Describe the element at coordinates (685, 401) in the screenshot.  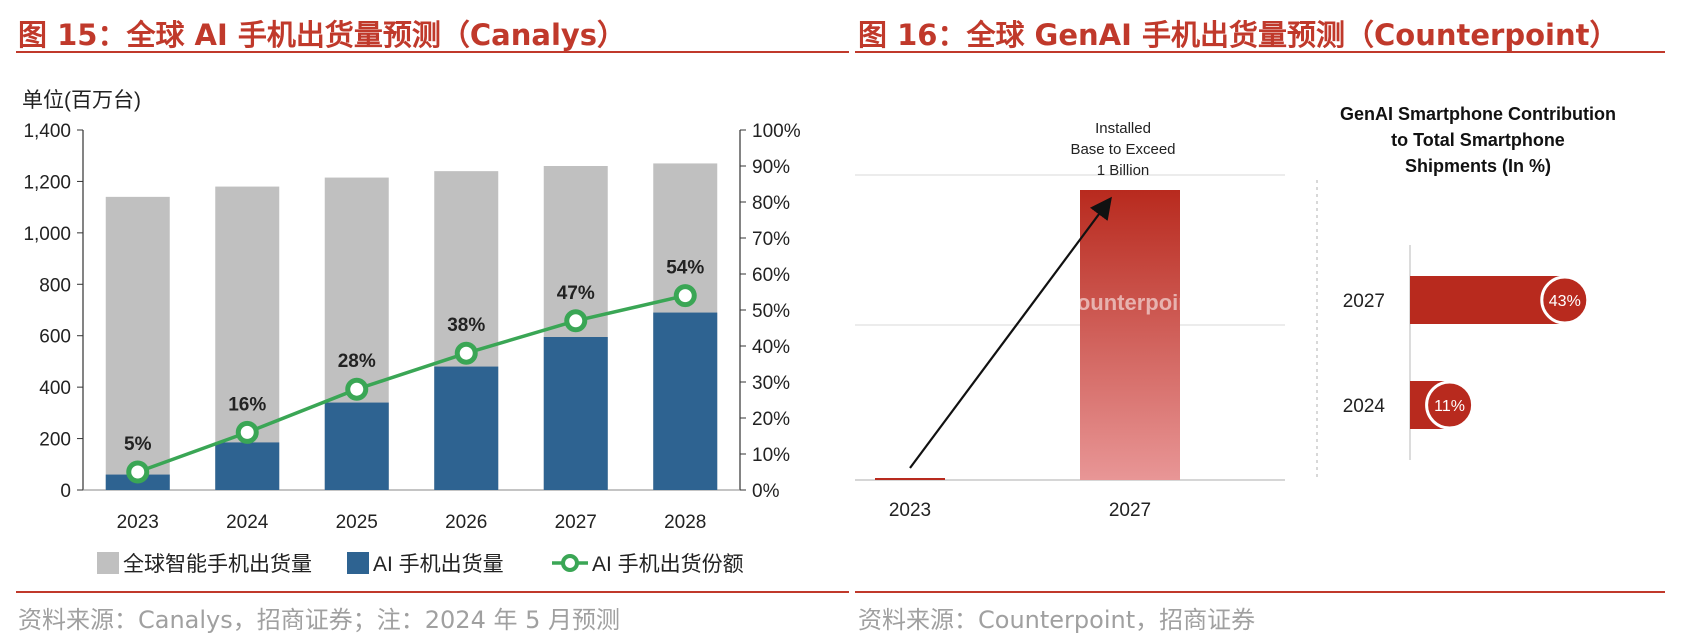
I see `bar-ai-2028` at that location.